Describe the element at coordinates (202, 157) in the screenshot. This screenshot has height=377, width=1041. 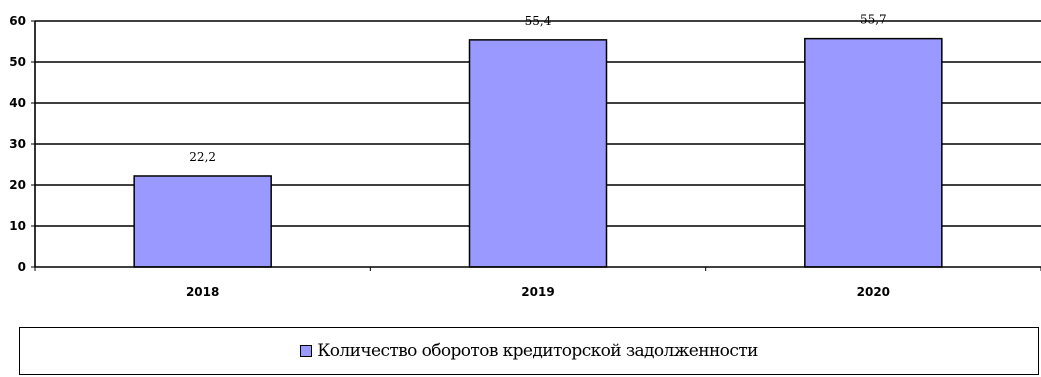
I see `data-label-2018: 22,2` at that location.